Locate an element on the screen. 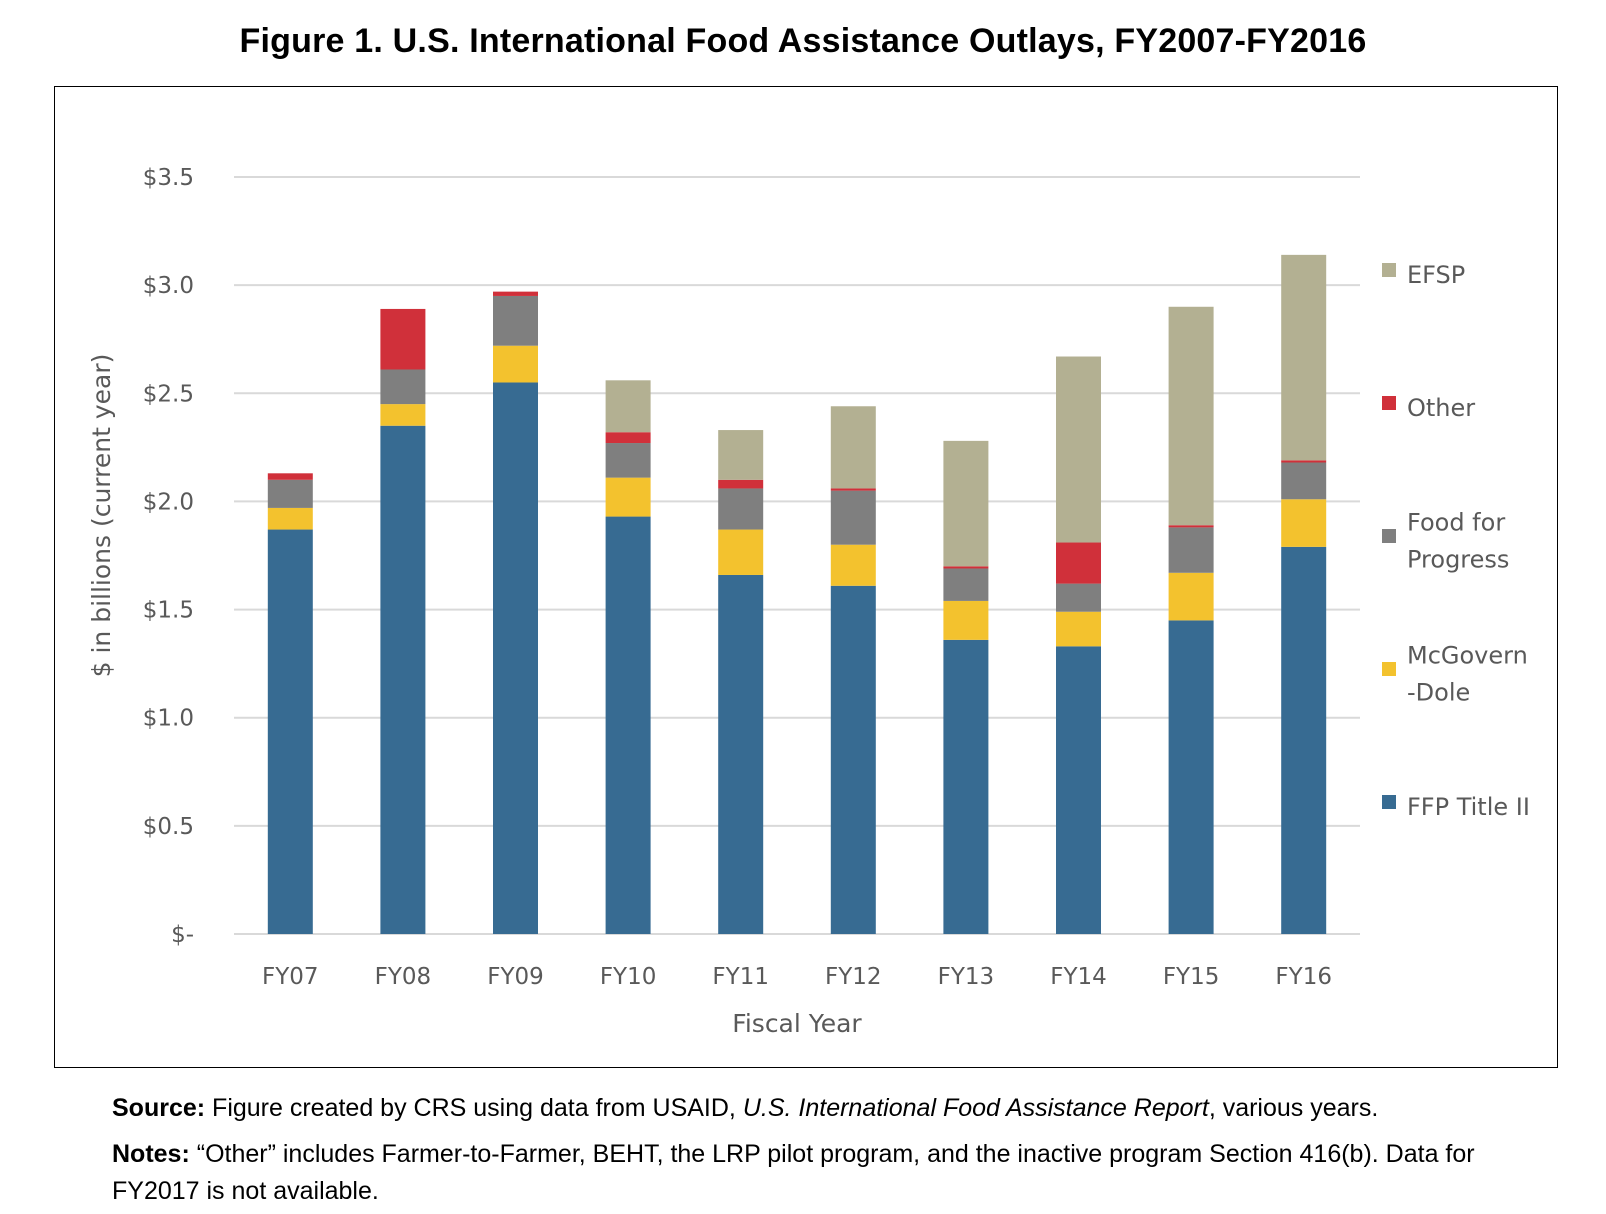 This screenshot has height=1214, width=1606. x-tick-labels: FY07 FY08 FY09 FY10 FY11 FY12 FY13 FY14 FY15 FY16 is located at coordinates (797, 977).